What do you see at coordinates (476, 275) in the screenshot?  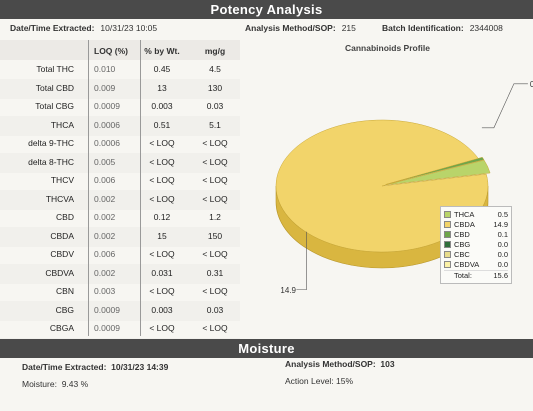 I see `legend-total: Total: 15.6` at bounding box center [476, 275].